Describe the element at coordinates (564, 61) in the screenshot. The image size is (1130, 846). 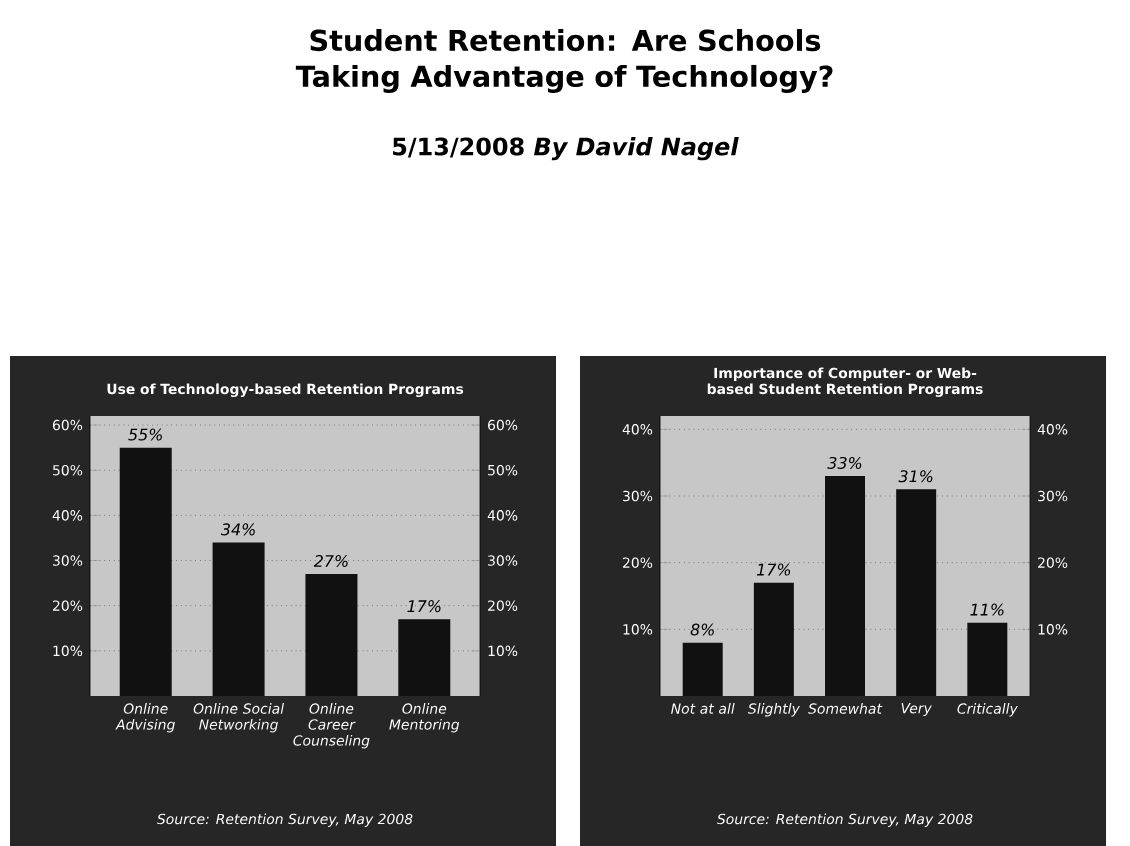
I see `text: Student Retention: Are Schools Taking Advantage of Technology?` at that location.